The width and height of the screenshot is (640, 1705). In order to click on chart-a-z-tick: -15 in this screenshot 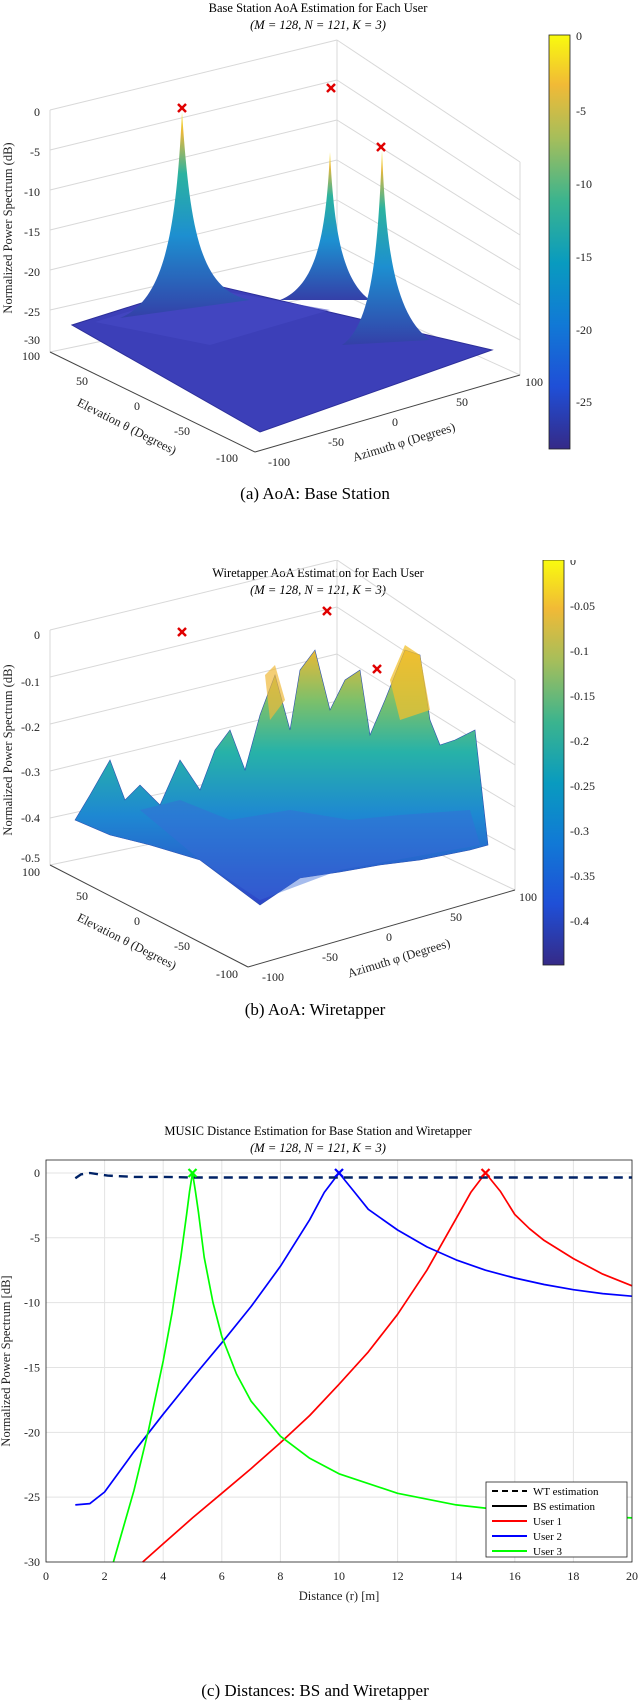, I will do `click(32, 232)`.